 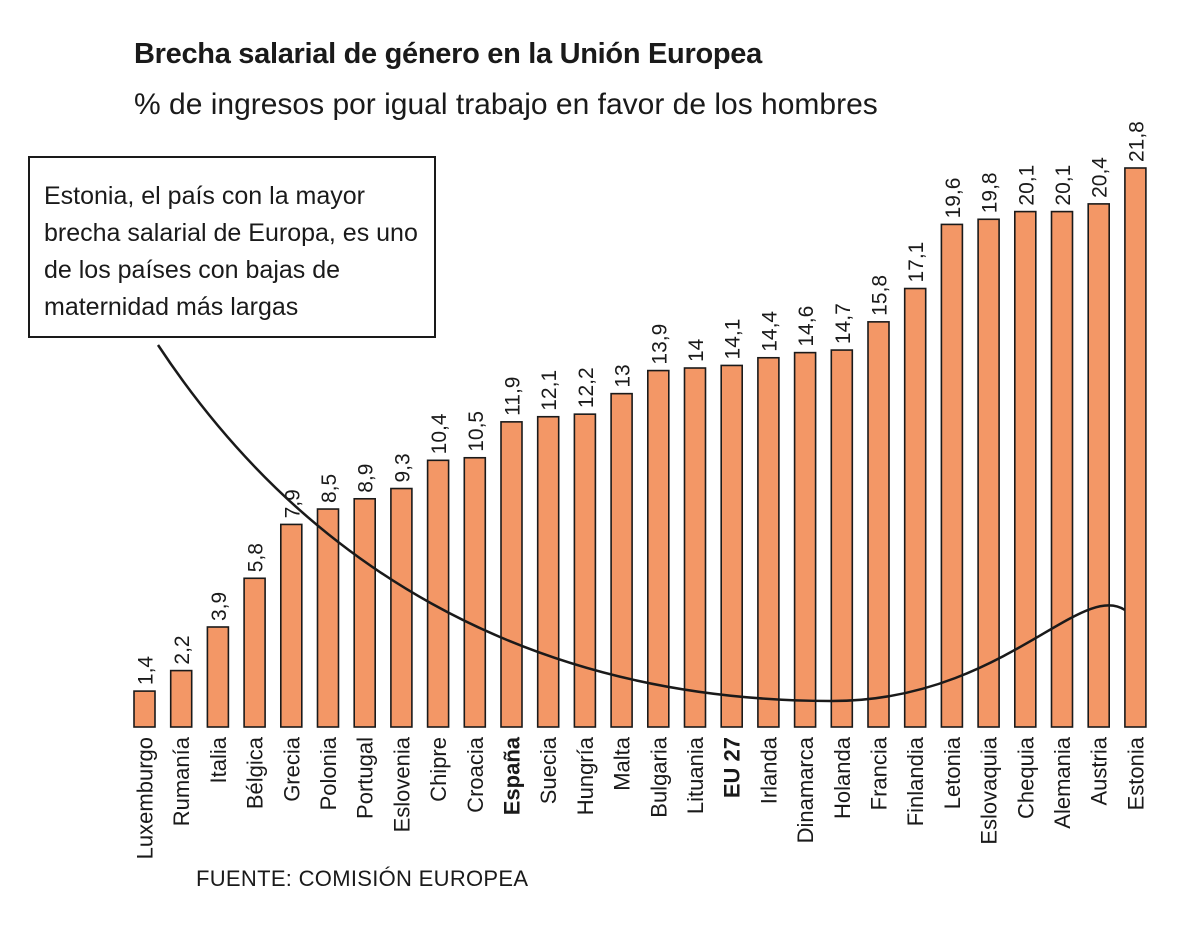 What do you see at coordinates (401, 607) in the screenshot?
I see `bar-eslovenia` at bounding box center [401, 607].